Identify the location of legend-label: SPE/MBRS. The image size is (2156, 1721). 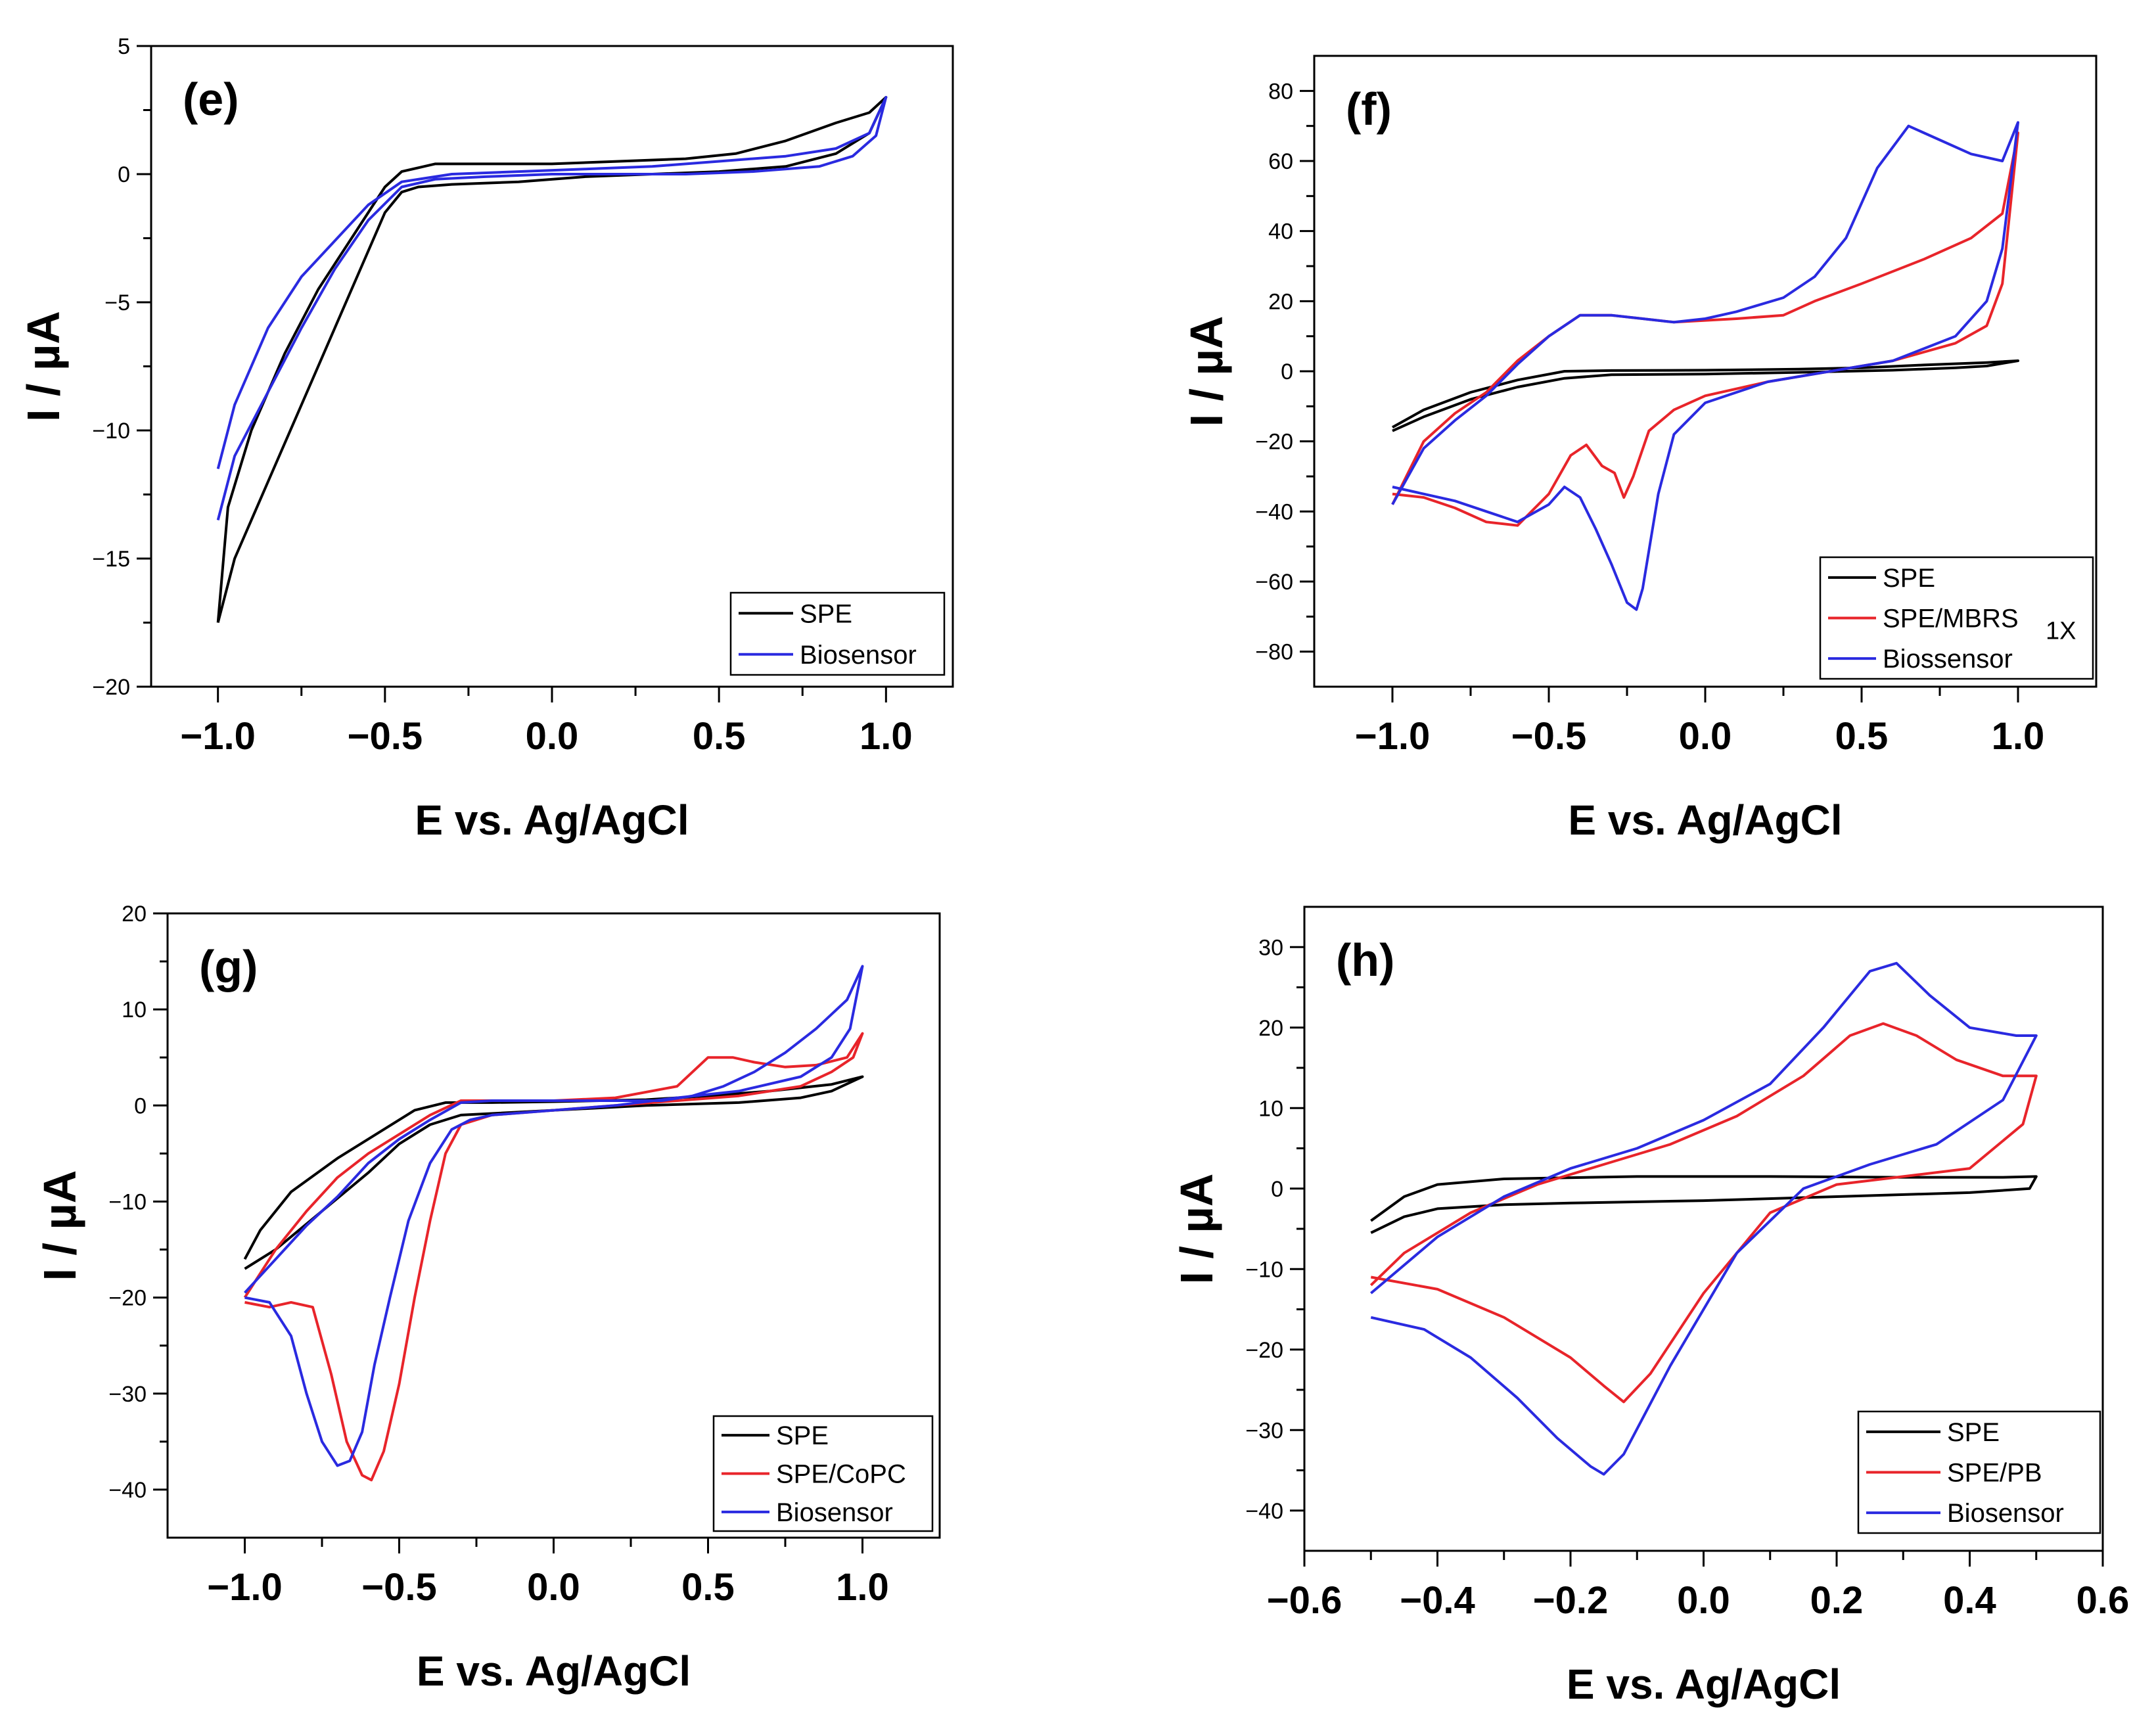
(1951, 619).